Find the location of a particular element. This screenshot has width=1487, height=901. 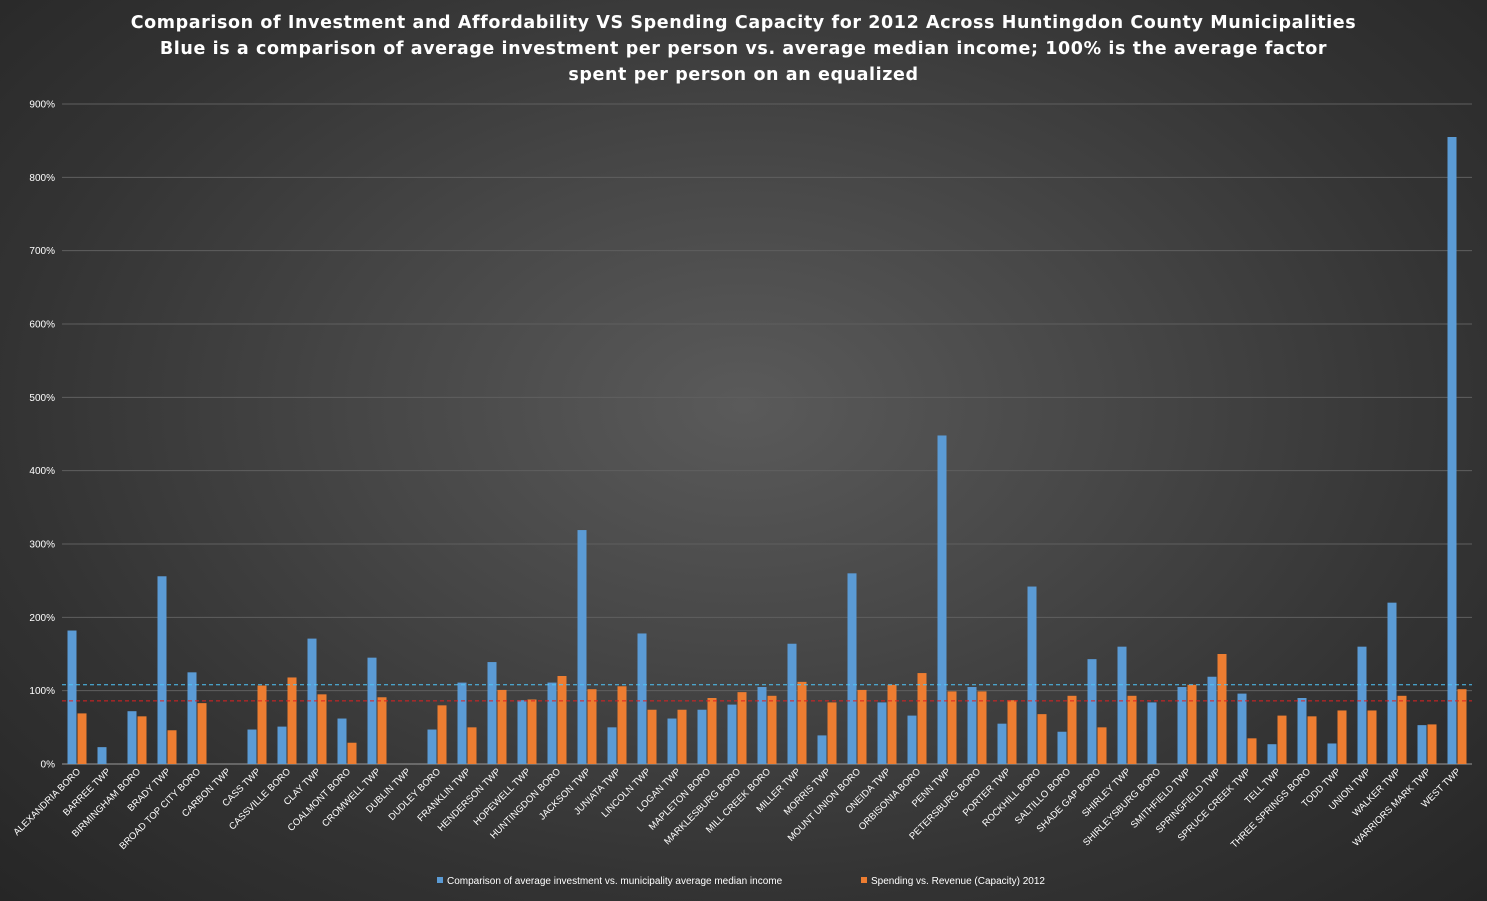

y-tick-label: 200% is located at coordinates (42, 618).